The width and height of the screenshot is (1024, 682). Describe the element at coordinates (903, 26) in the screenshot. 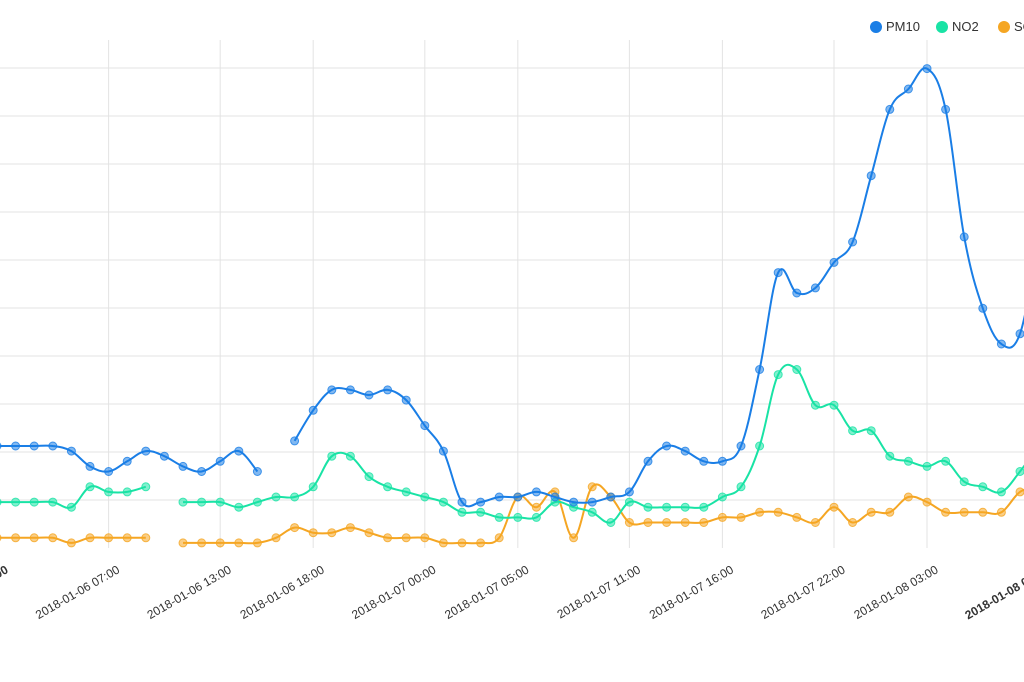

I see `legend-label: PM10` at that location.